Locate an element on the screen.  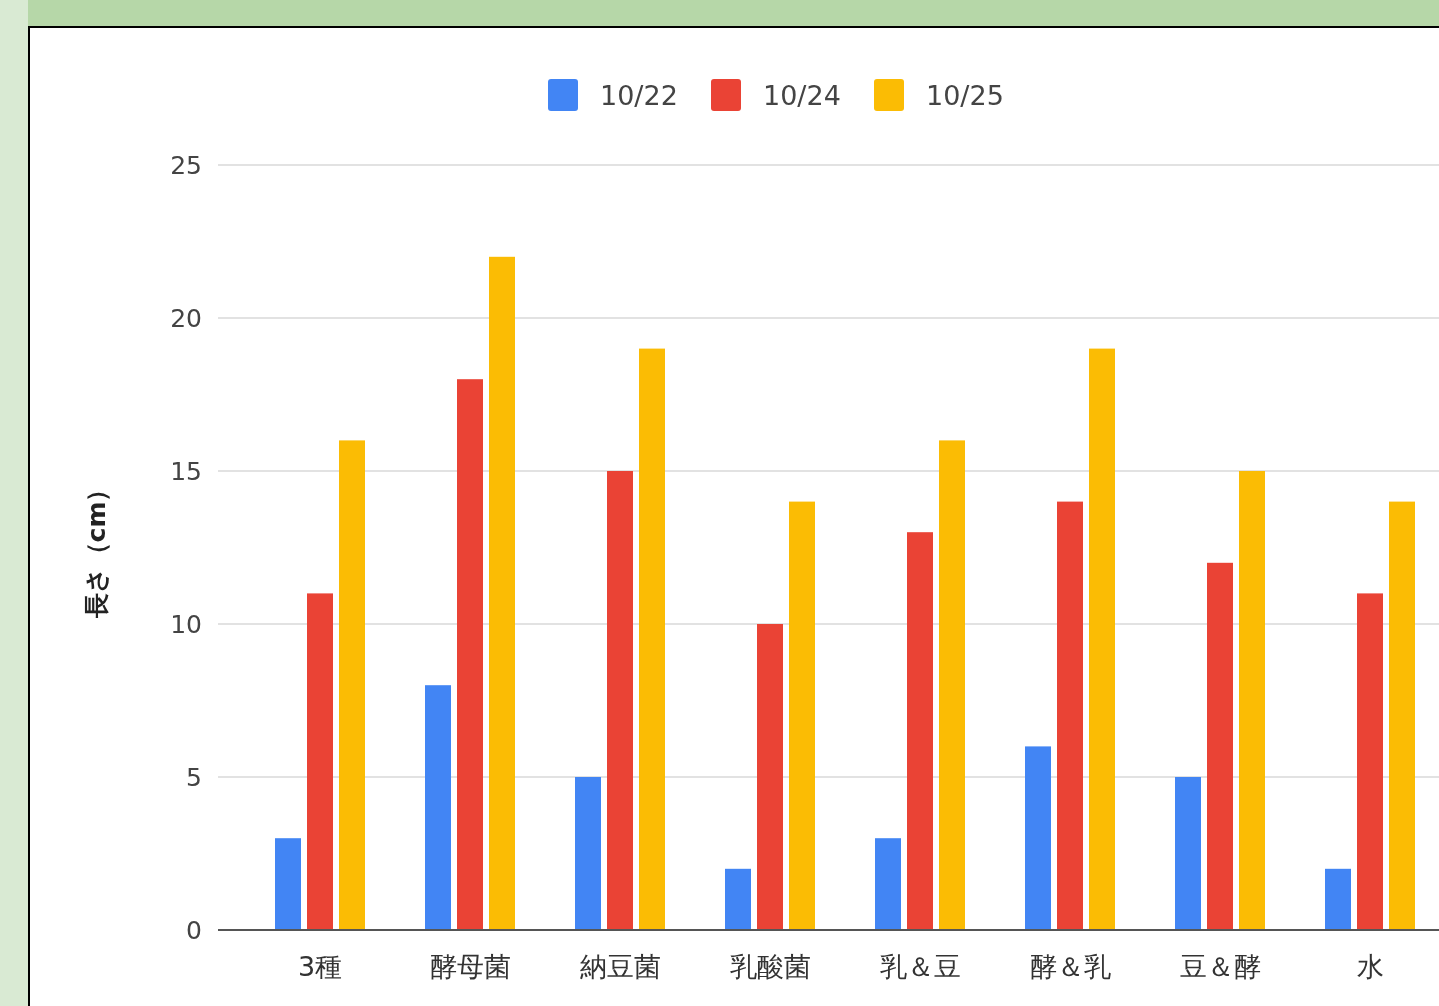
legend-label: 10/22 is located at coordinates (639, 95).